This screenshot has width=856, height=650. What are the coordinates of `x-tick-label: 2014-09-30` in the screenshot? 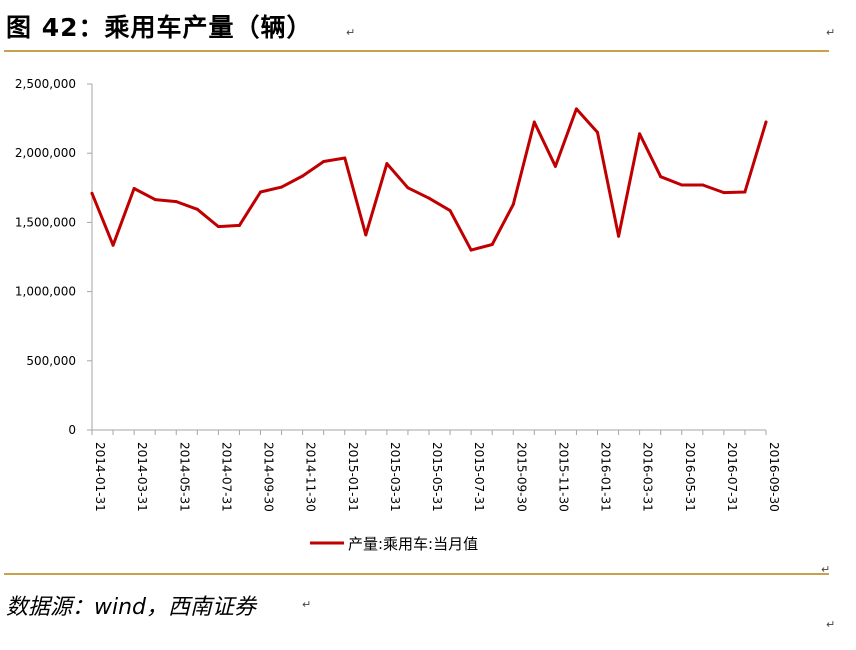 It's located at (269, 477).